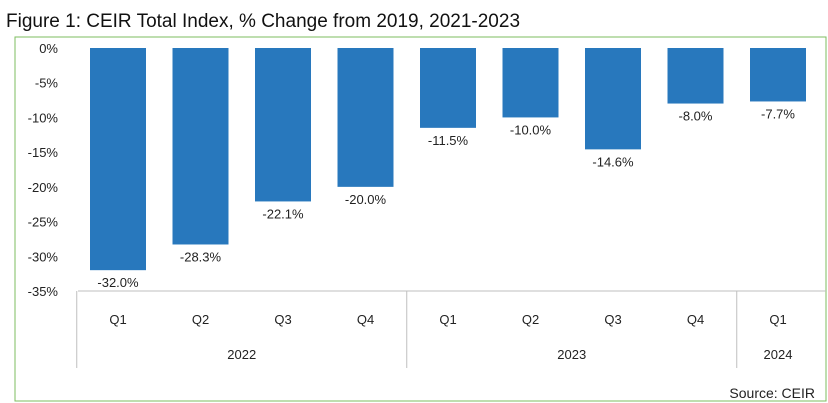  Describe the element at coordinates (118, 282) in the screenshot. I see `data-label: -32.0%` at that location.